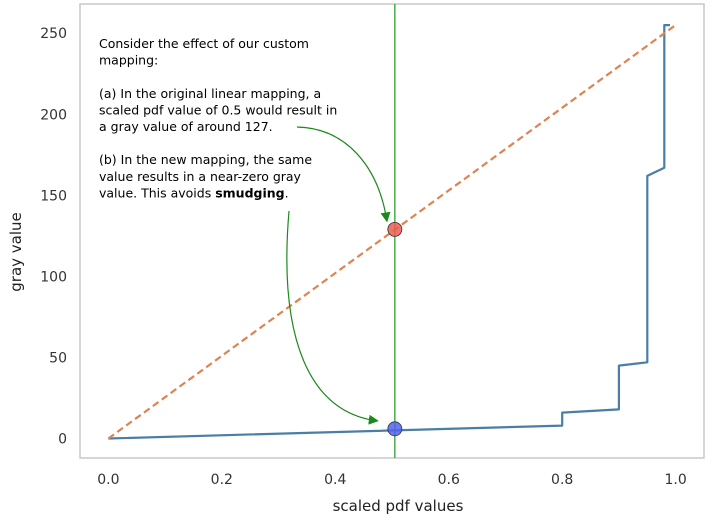 The width and height of the screenshot is (726, 527). Describe the element at coordinates (53, 34) in the screenshot. I see `y-tick-label: 250` at that location.